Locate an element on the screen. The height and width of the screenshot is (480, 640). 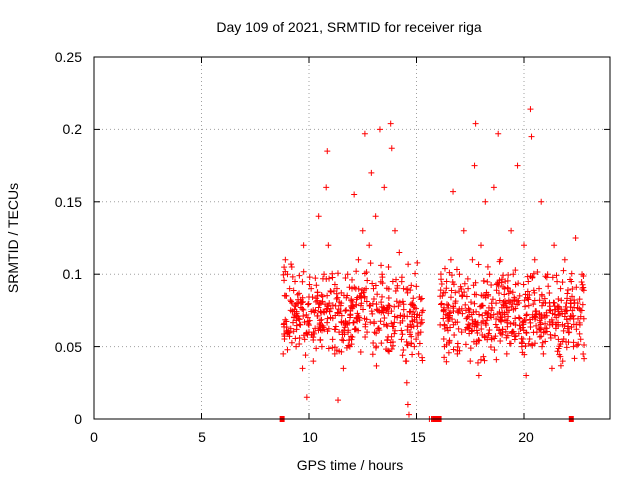
y-tick-label-0.05: 0.05 is located at coordinates (68, 347).